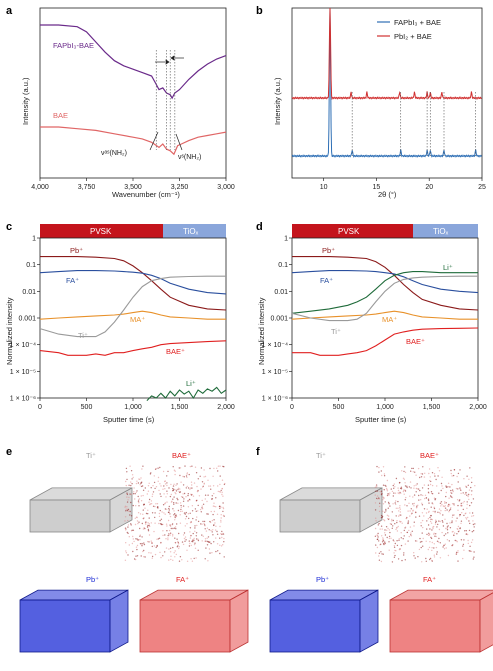 The image size is (493, 671). Describe the element at coordinates (101, 231) in the screenshot. I see `pvsk-label-c: PVSK` at that location.